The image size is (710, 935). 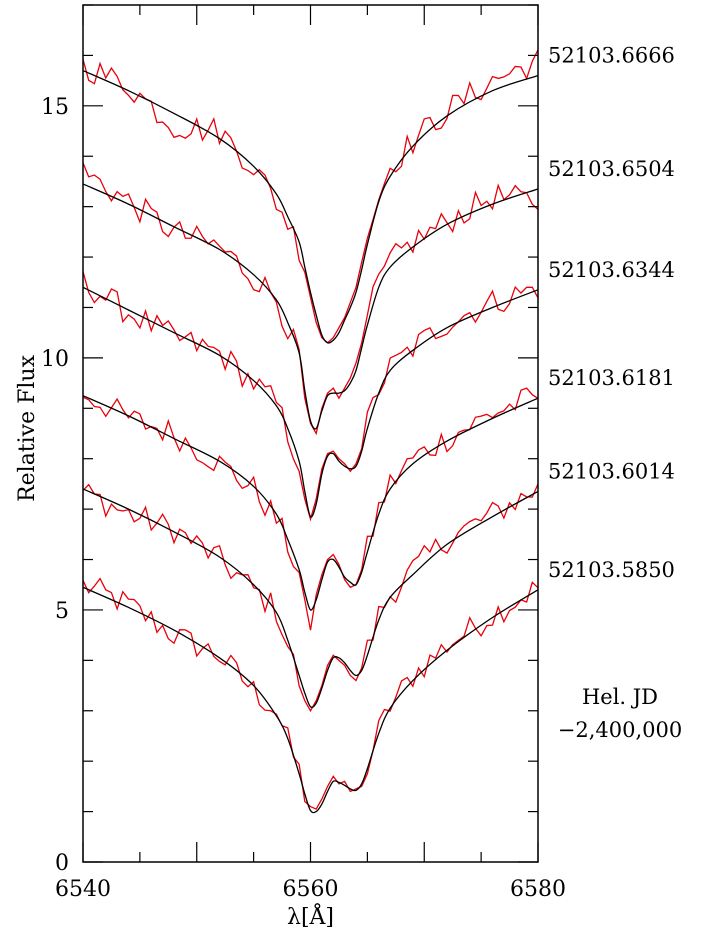 I want to click on x-tick-label: 6540, so click(x=83, y=889).